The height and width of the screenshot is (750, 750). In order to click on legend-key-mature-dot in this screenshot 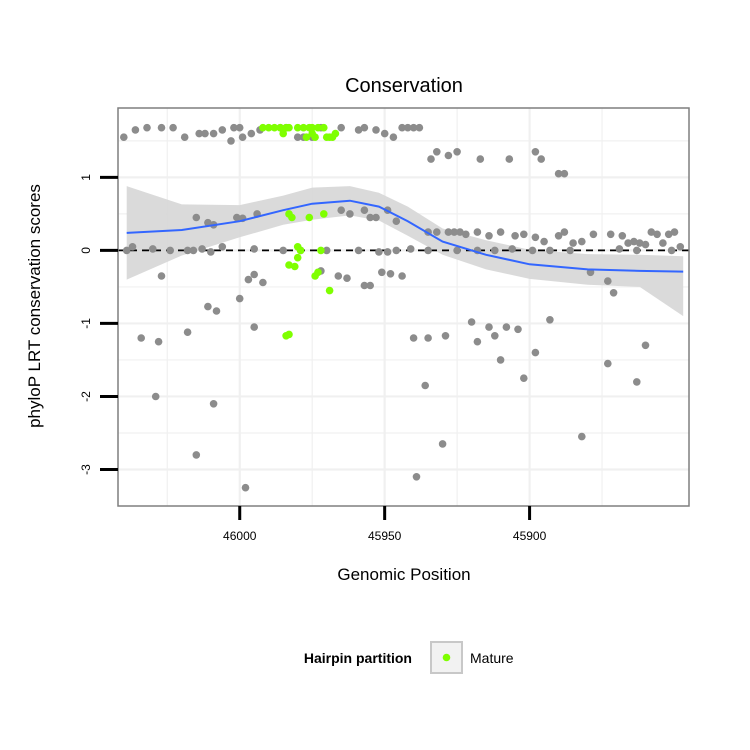, I will do `click(446, 657)`.